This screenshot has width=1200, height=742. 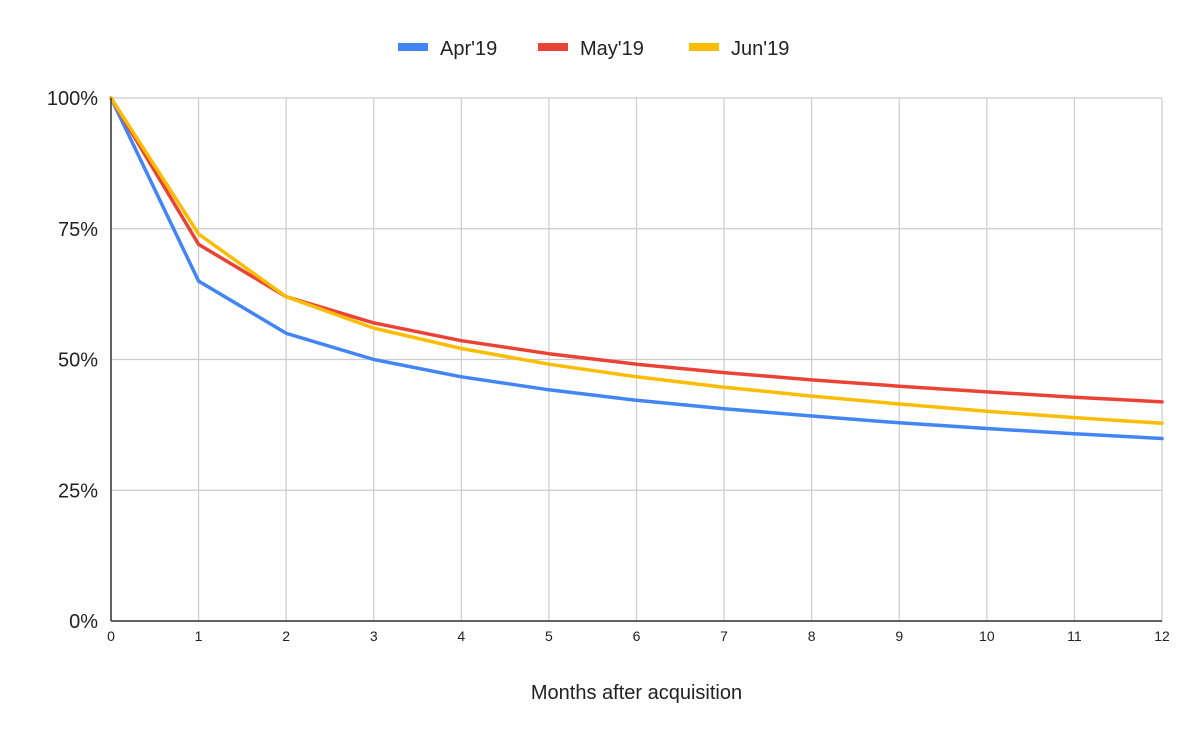 I want to click on x-tick-label: 1, so click(x=199, y=636).